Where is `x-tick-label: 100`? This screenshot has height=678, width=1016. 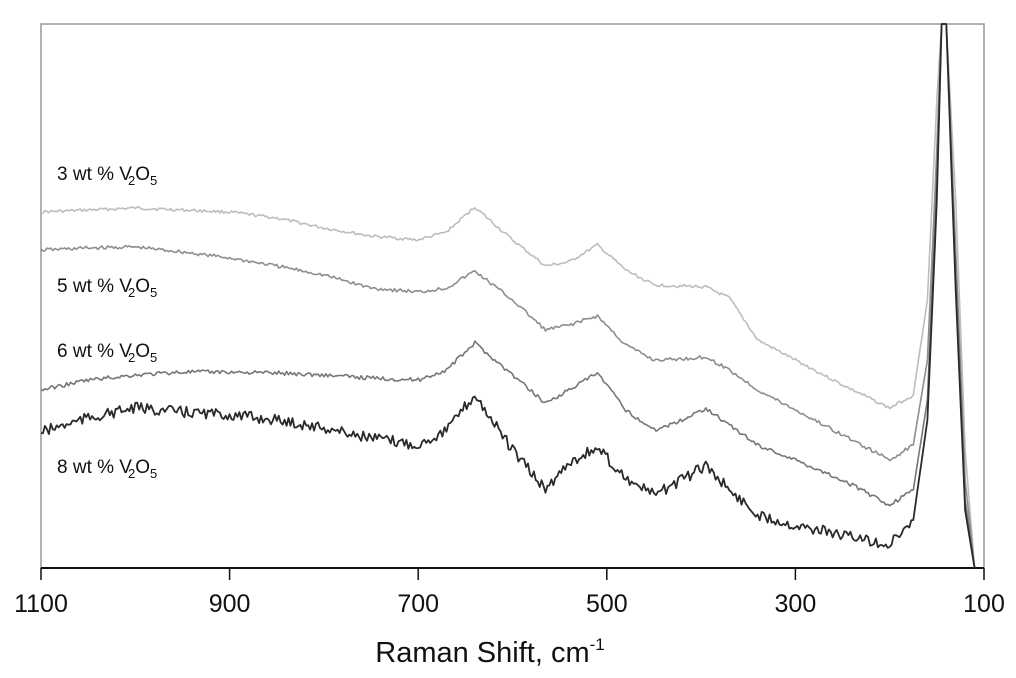 x-tick-label: 100 is located at coordinates (984, 604).